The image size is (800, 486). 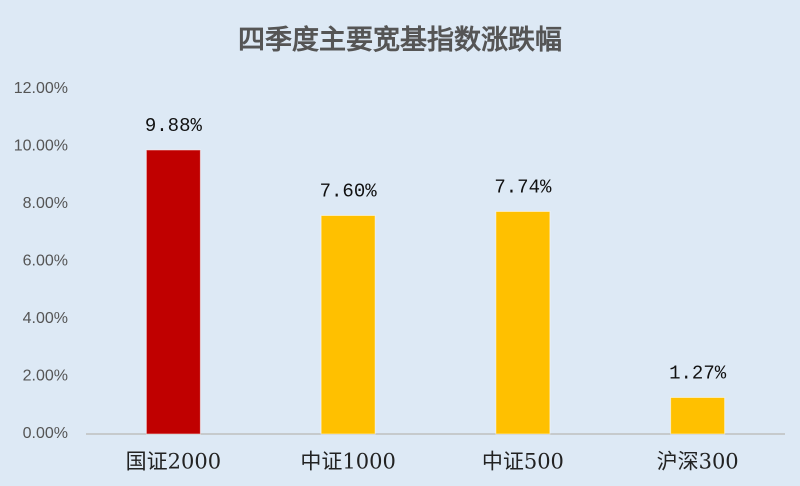 I want to click on y-tick-label: 4.00%, so click(x=45, y=318).